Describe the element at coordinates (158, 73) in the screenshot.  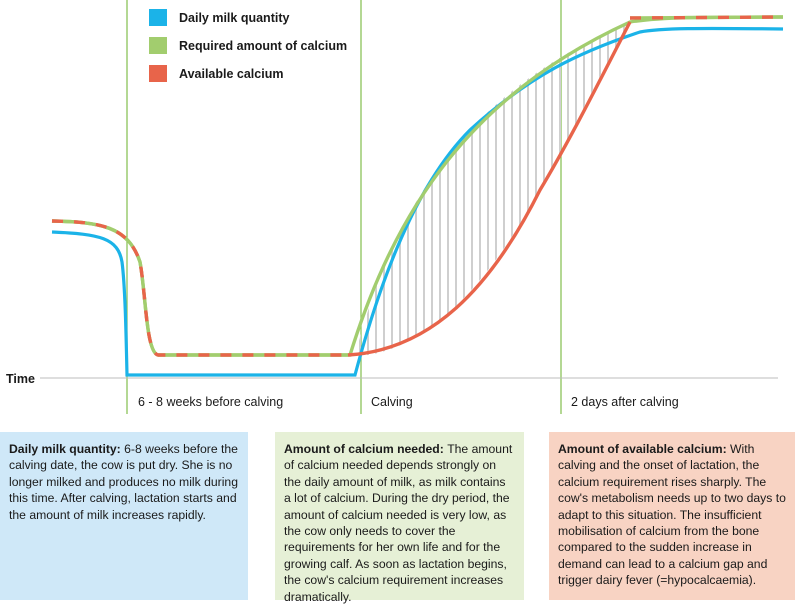
I see `legend-swatch-available` at that location.